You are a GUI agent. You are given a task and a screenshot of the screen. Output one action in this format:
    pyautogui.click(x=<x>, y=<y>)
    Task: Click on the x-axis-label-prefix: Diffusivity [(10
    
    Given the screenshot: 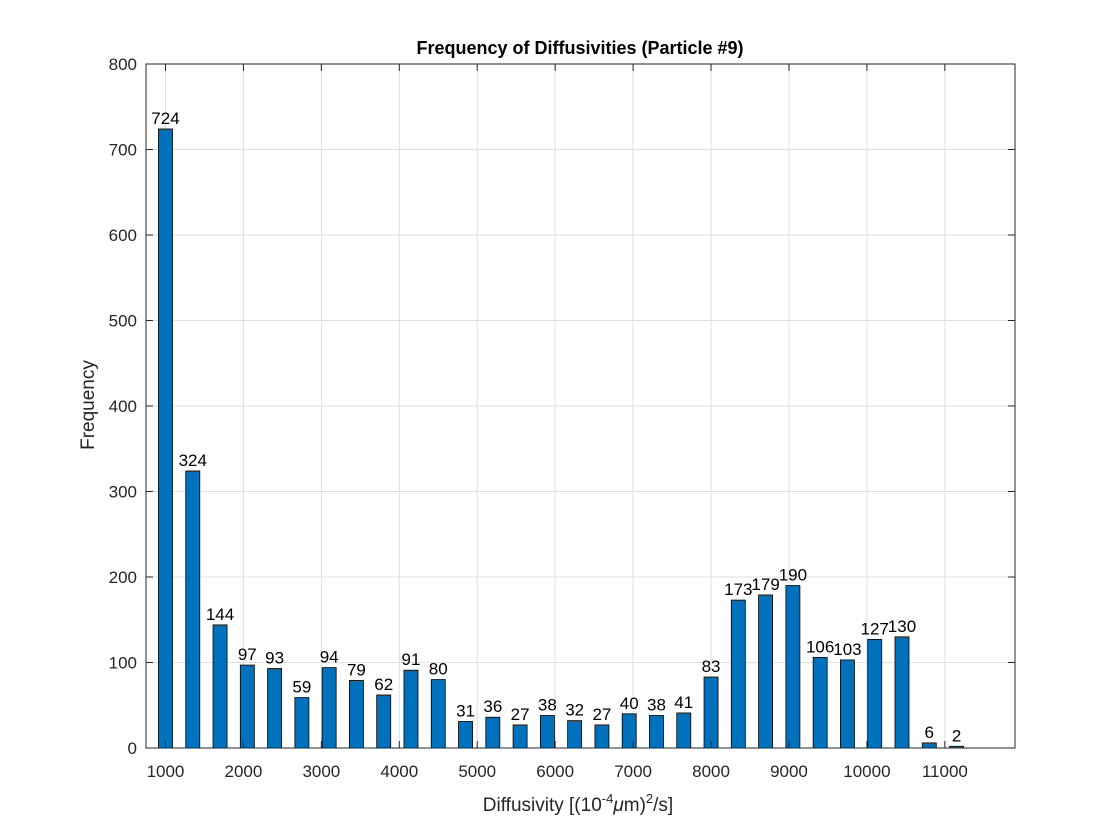 What is the action you would take?
    pyautogui.click(x=542, y=805)
    